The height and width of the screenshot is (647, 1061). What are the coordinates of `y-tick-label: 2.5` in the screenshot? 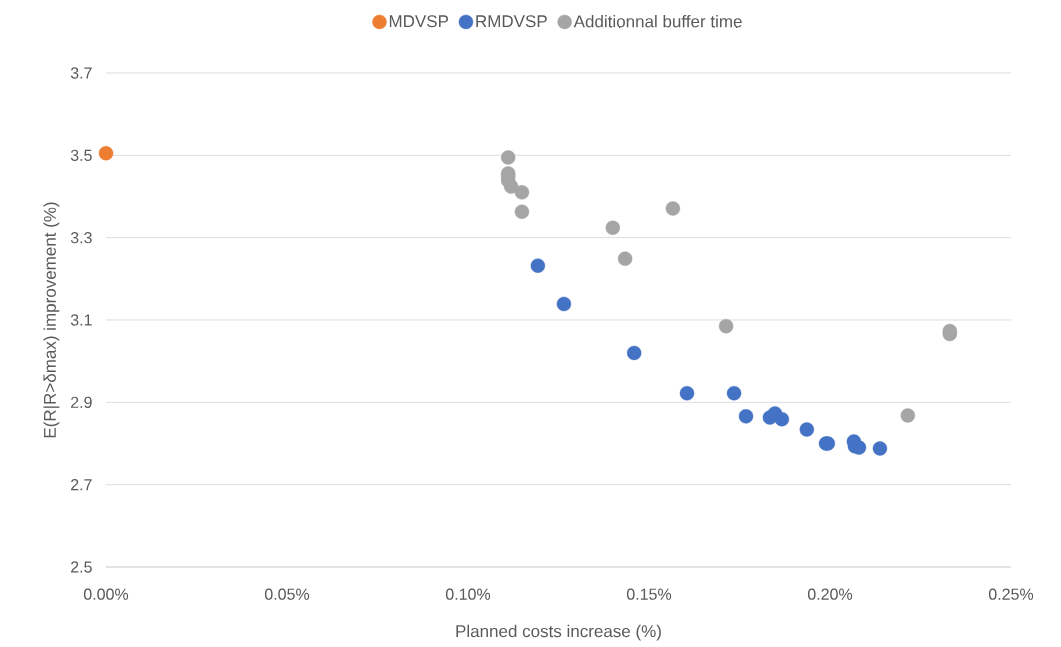 It's located at (81, 567).